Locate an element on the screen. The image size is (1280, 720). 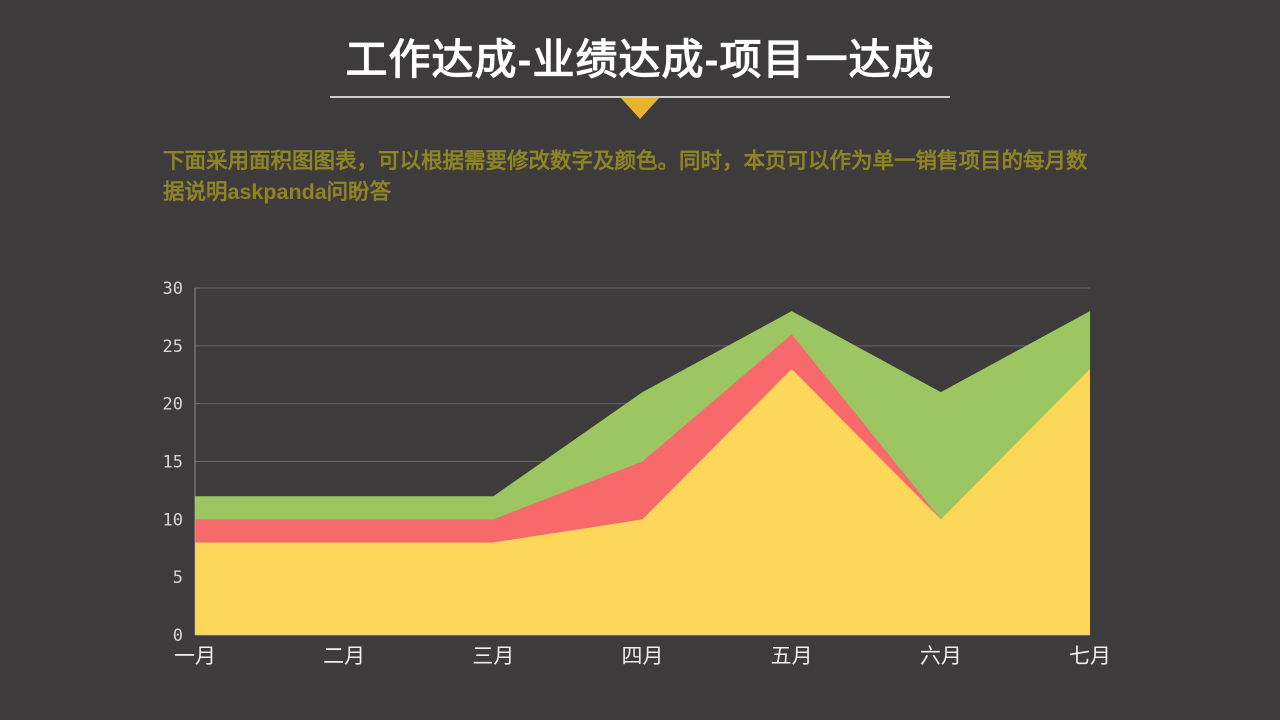
x-axis-tick-label: 三月 is located at coordinates (493, 656).